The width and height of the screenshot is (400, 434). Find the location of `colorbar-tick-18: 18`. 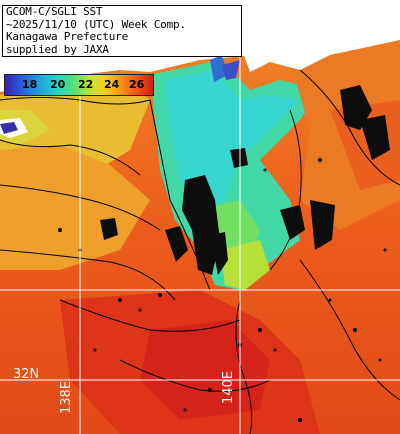

colorbar-tick-18: 18 is located at coordinates (30, 84).